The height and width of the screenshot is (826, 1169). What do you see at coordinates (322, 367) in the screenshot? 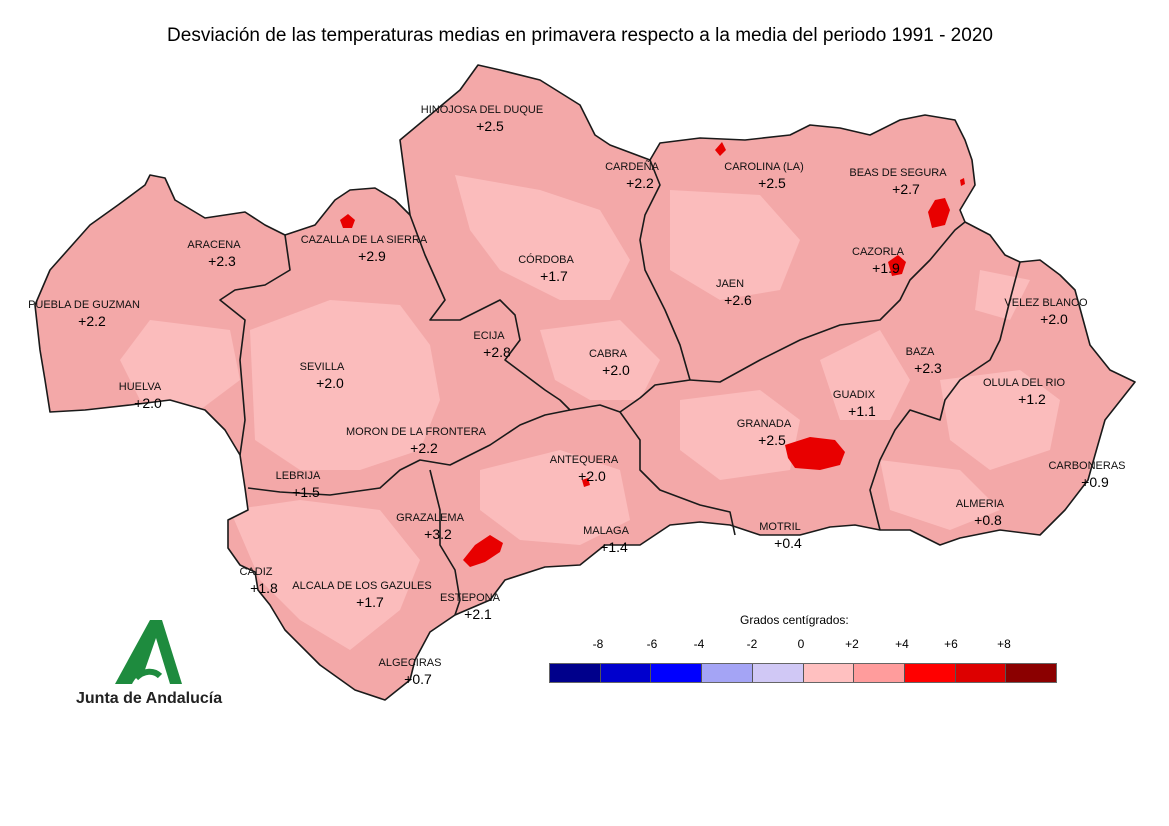
I see `station-name: SEVILLA` at bounding box center [322, 367].